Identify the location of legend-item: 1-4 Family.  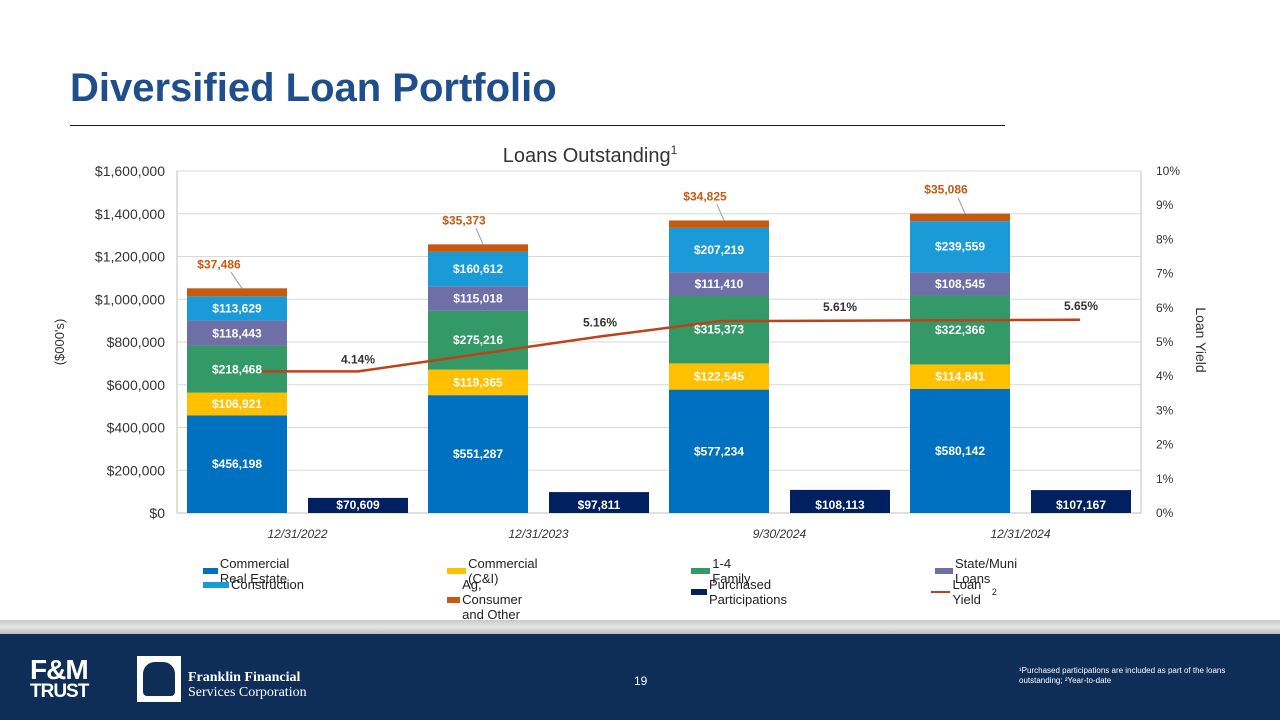
(724, 571).